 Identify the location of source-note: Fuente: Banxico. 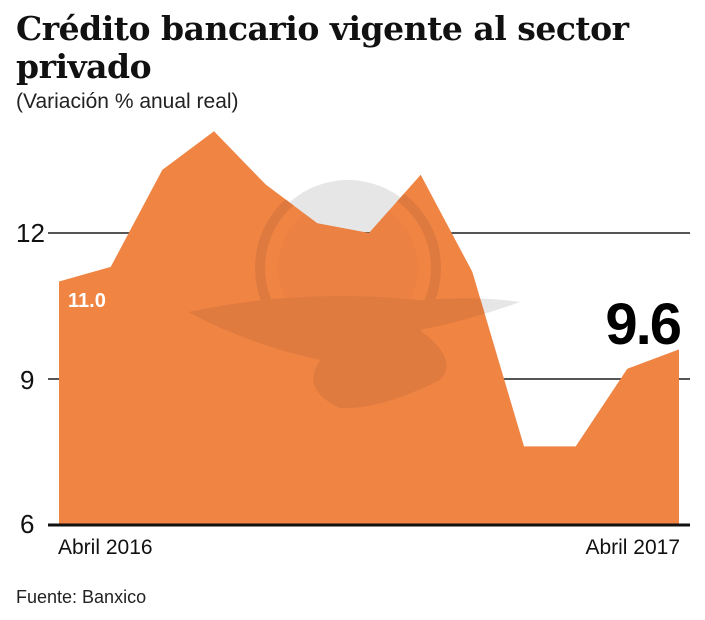
(81, 597).